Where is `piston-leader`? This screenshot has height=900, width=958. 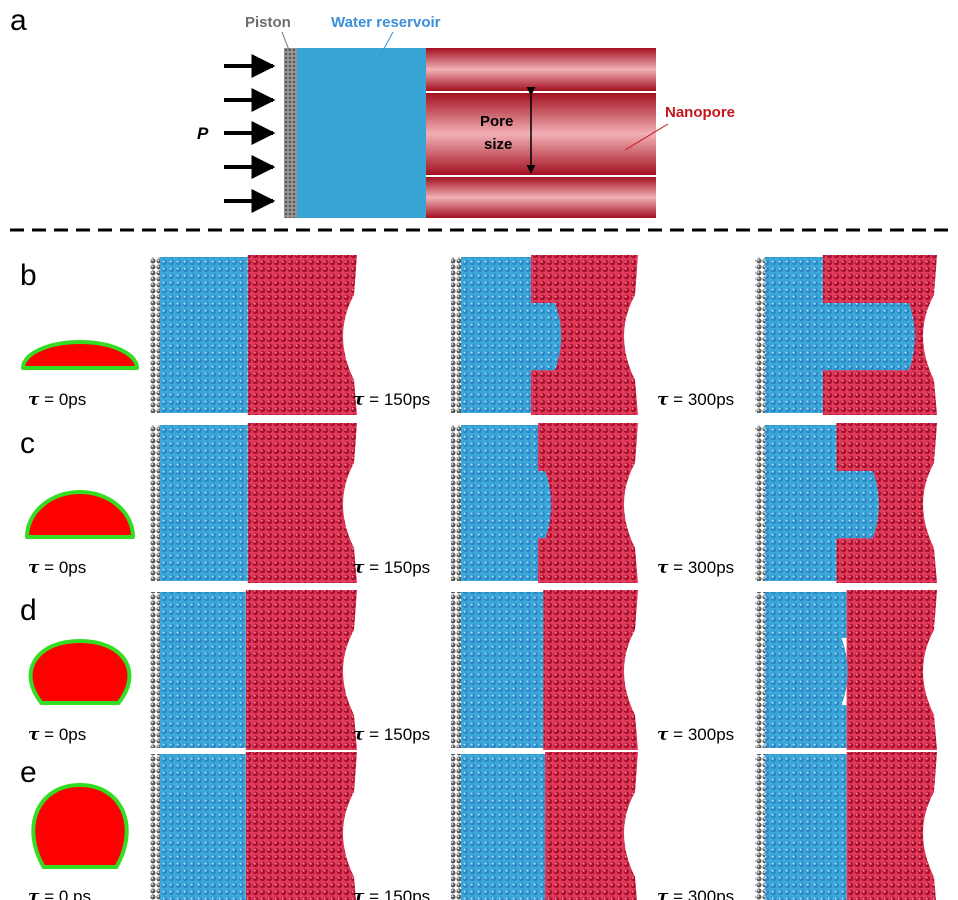
piston-leader is located at coordinates (285, 41).